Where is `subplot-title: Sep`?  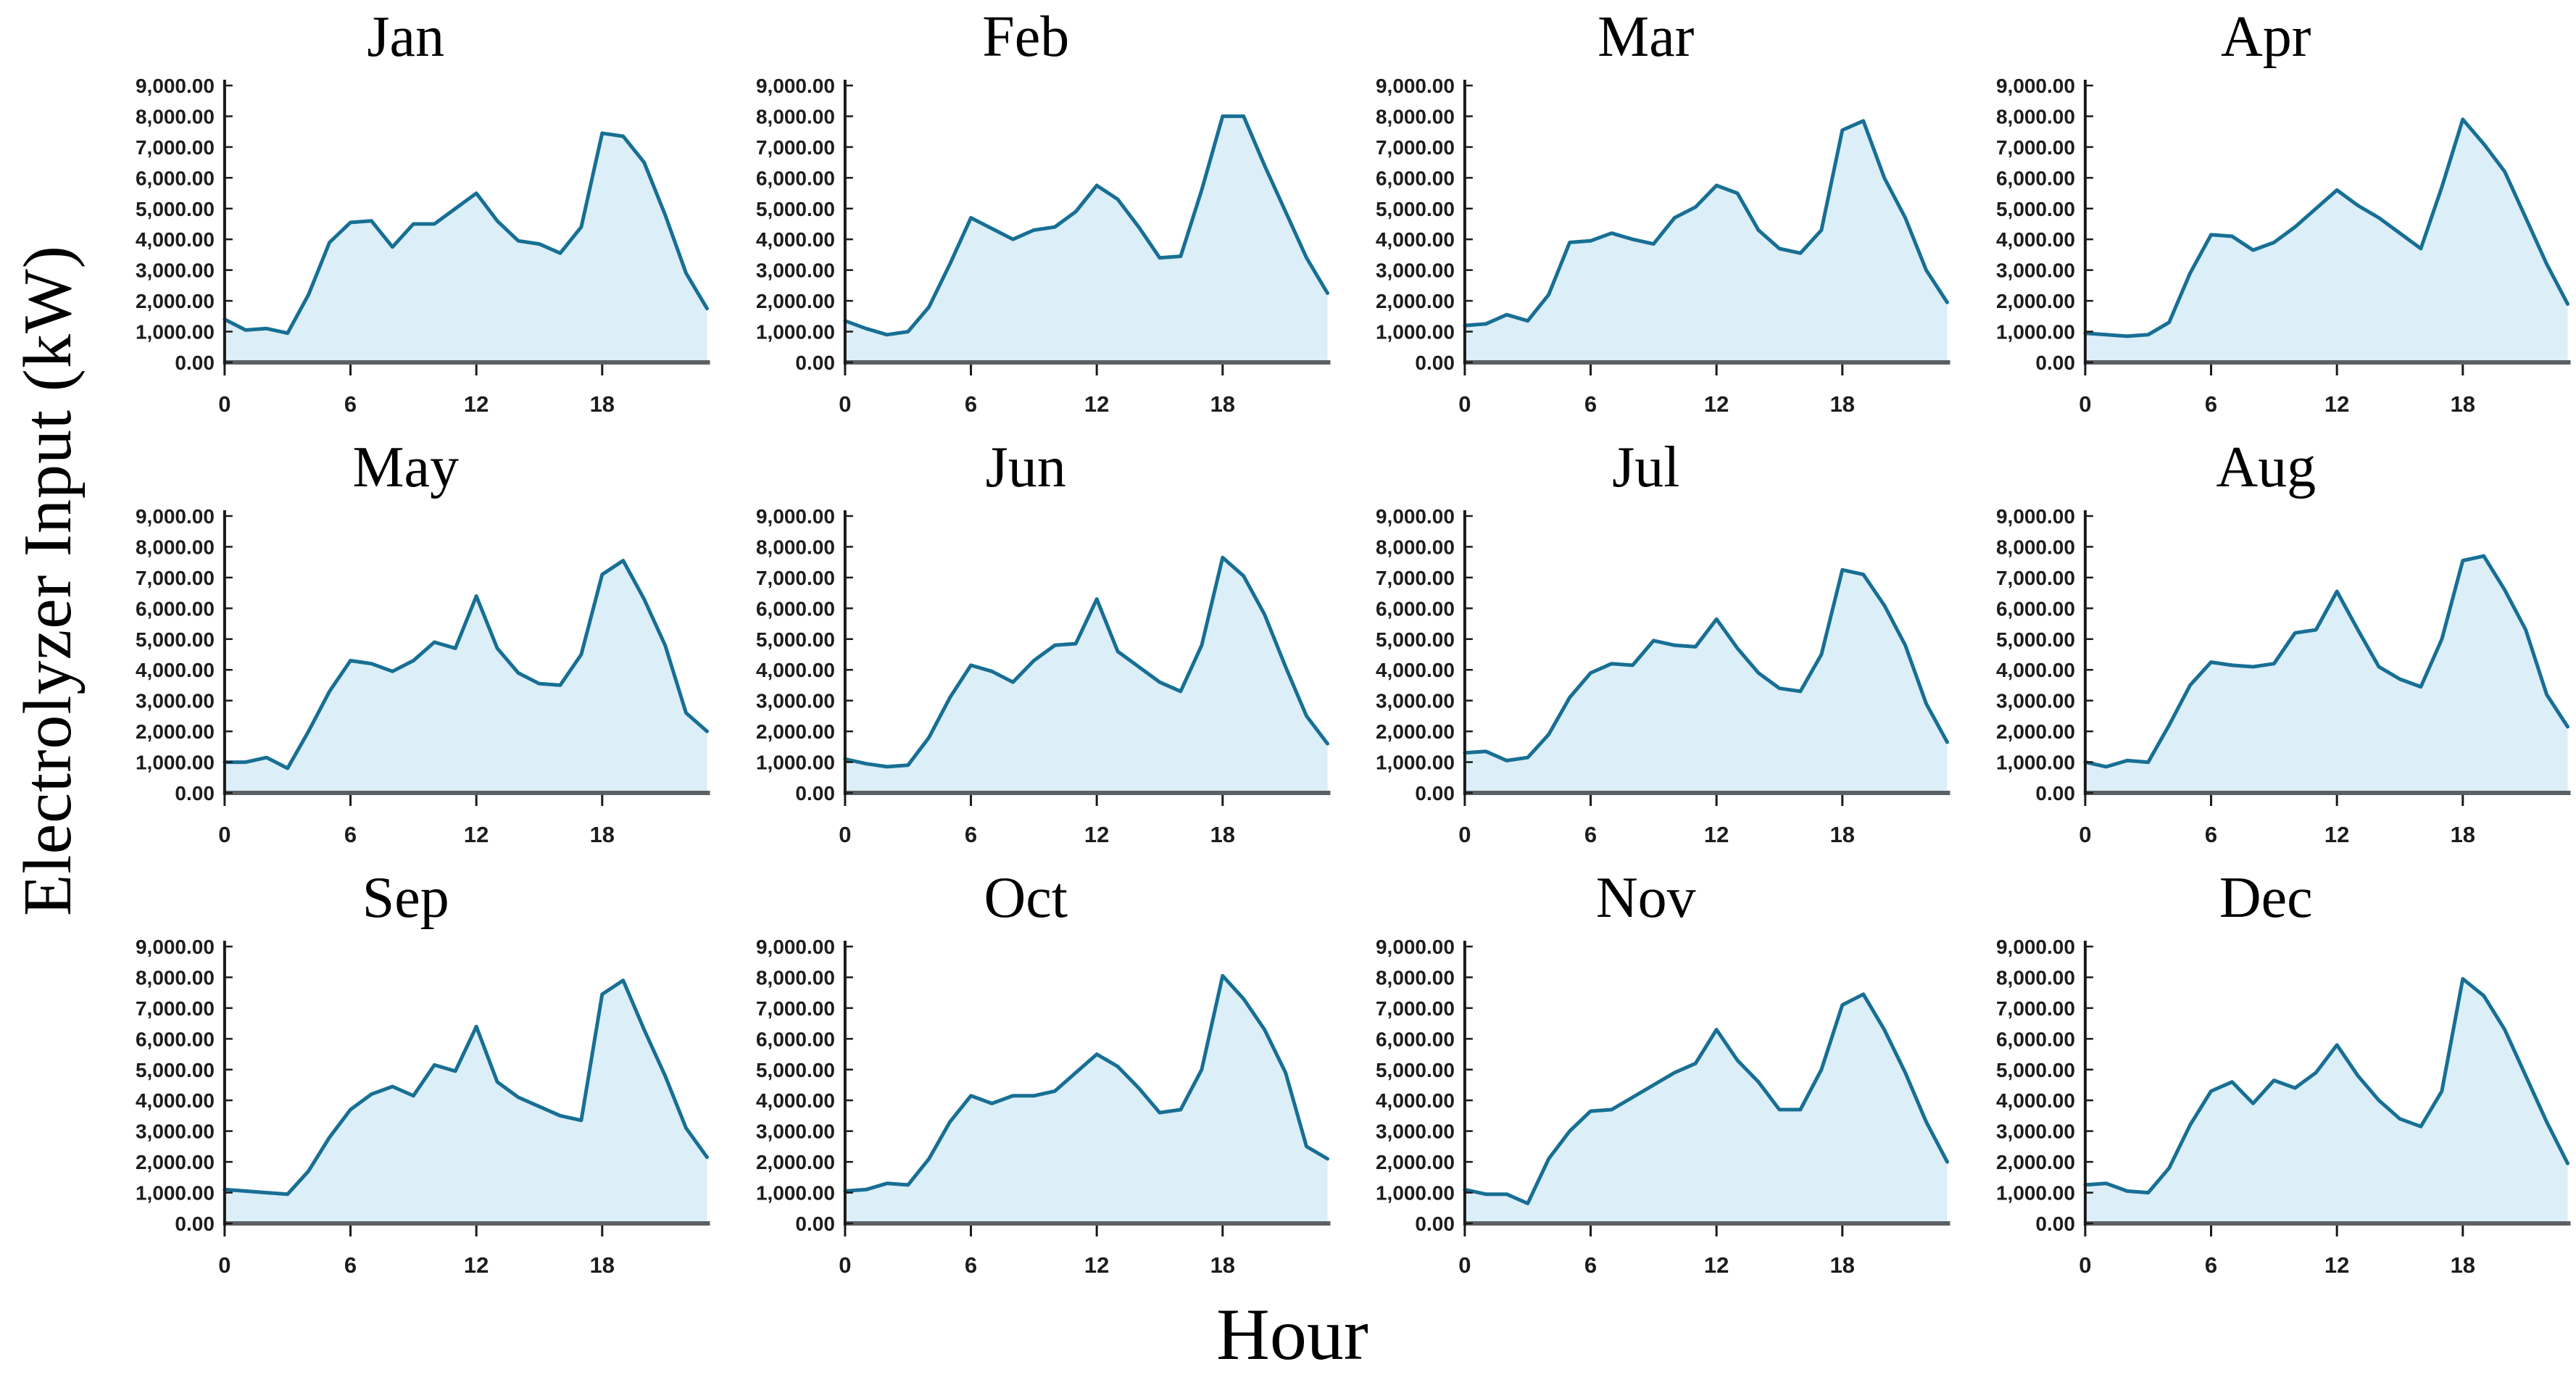 subplot-title: Sep is located at coordinates (405, 898).